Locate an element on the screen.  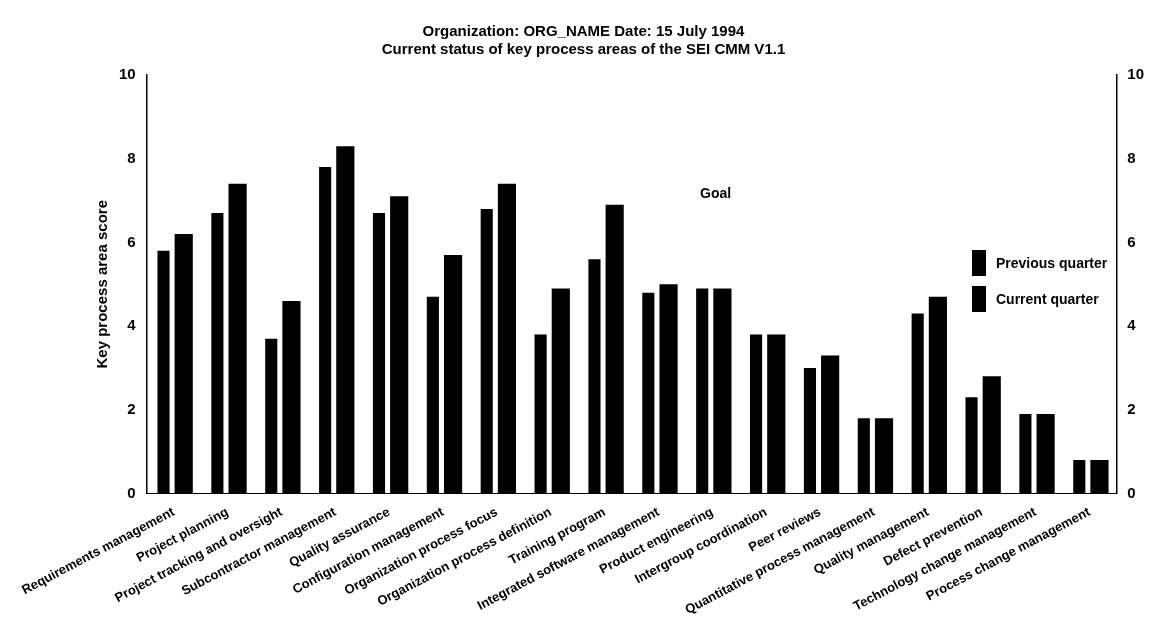
y2-tick-label: 2 is located at coordinates (1131, 408).